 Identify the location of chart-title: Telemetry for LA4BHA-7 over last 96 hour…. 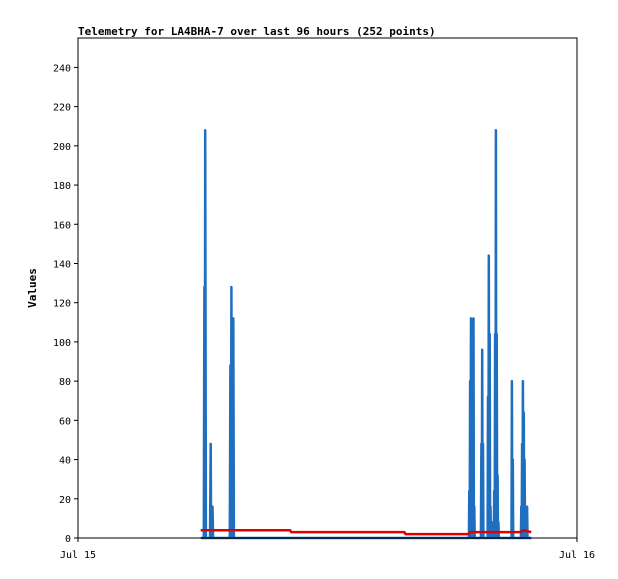
(257, 31).